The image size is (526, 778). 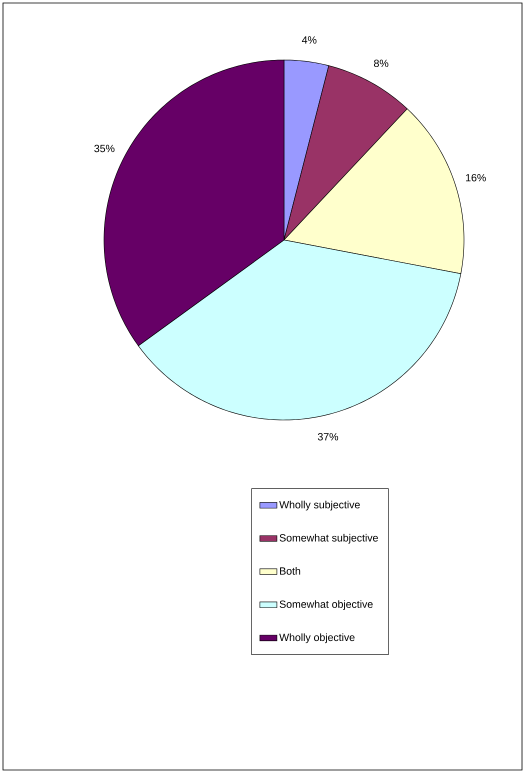 I want to click on data-label: 35%, so click(x=104, y=148).